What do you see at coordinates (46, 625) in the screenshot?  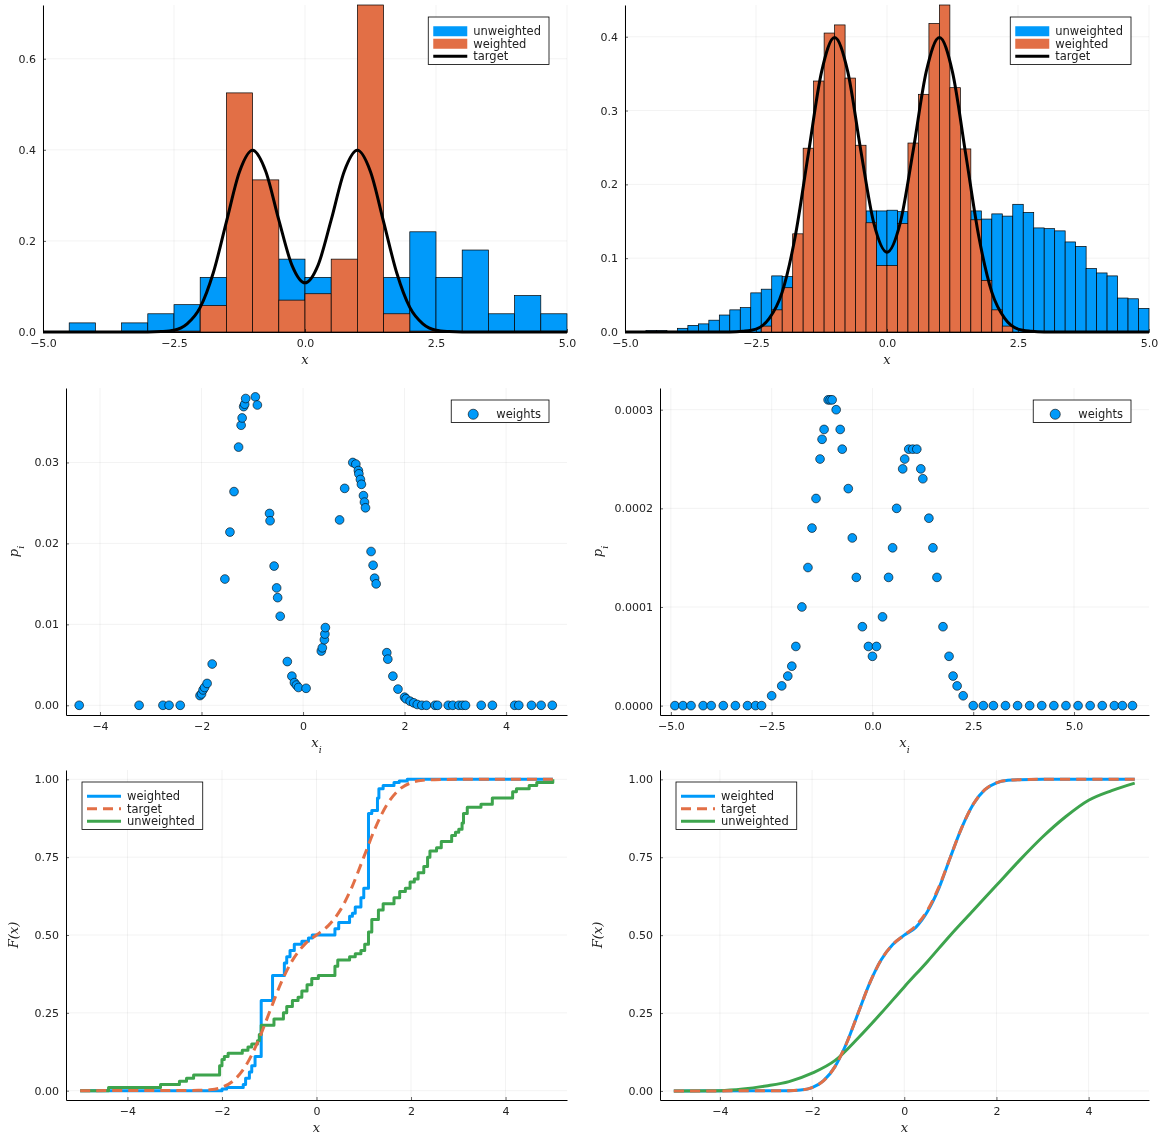 I see `y-tick-label: 0.01` at bounding box center [46, 625].